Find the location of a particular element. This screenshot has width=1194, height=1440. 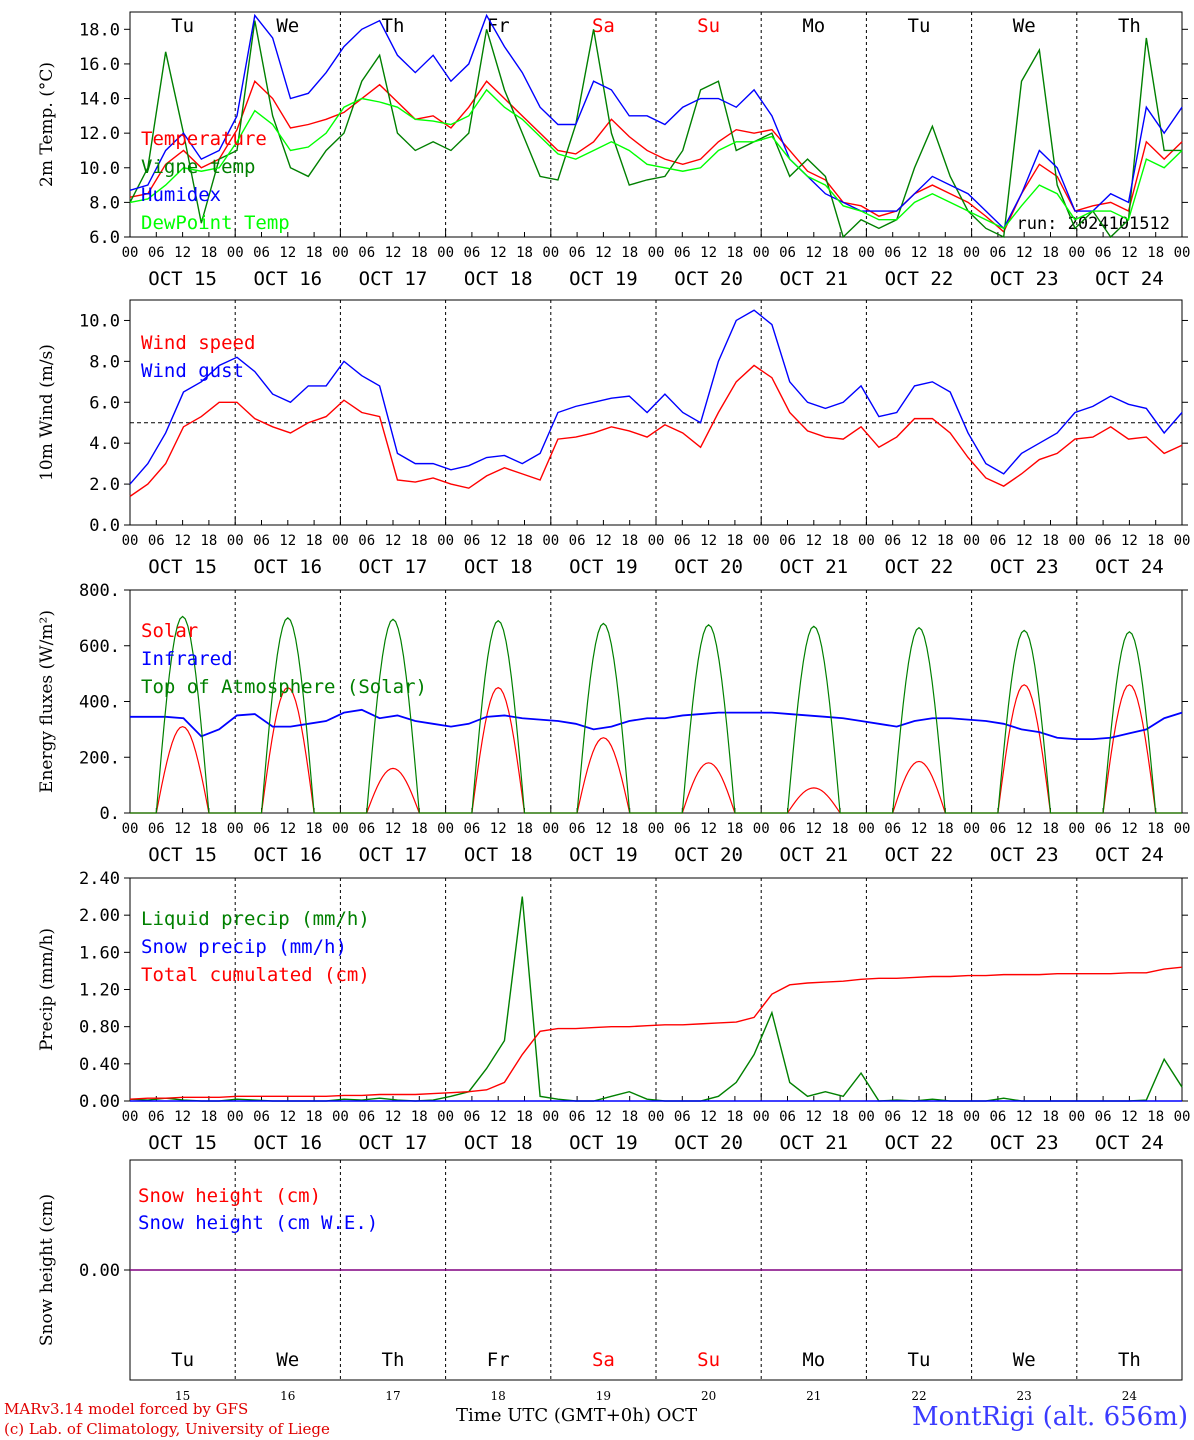

y-tick-label: 18.0 is located at coordinates (99, 30).